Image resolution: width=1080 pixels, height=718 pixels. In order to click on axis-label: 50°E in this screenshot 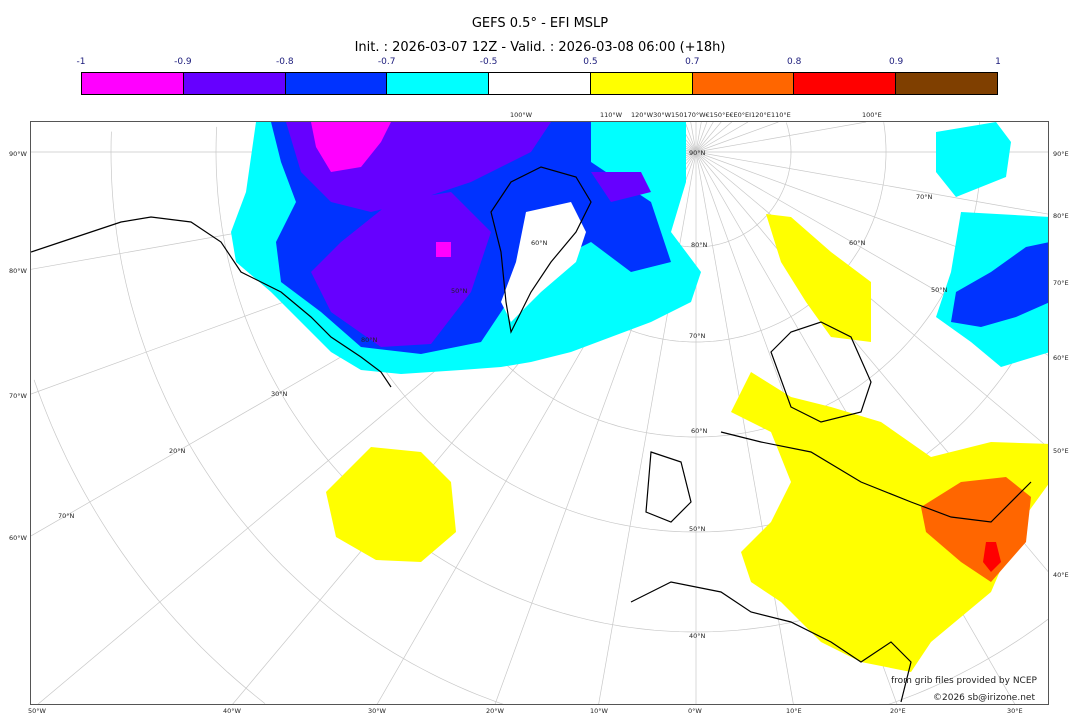, I will do `click(1061, 451)`.